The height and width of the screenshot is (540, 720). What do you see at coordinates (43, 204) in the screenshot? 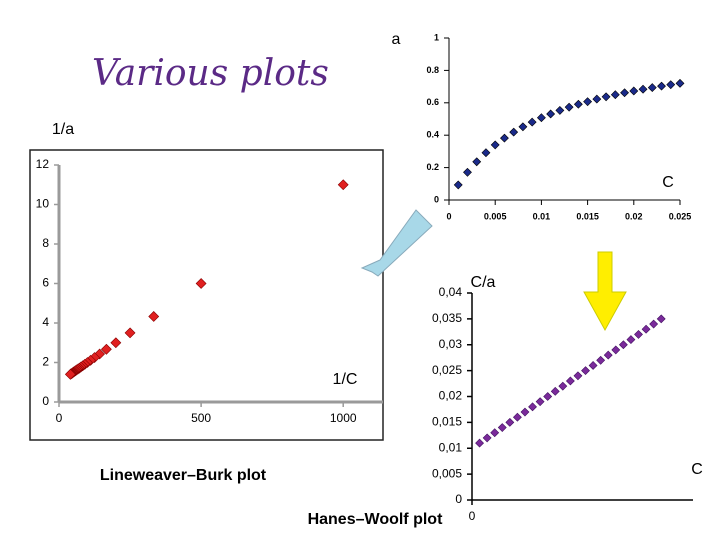
I see `y-tick-label: 10` at bounding box center [43, 204].